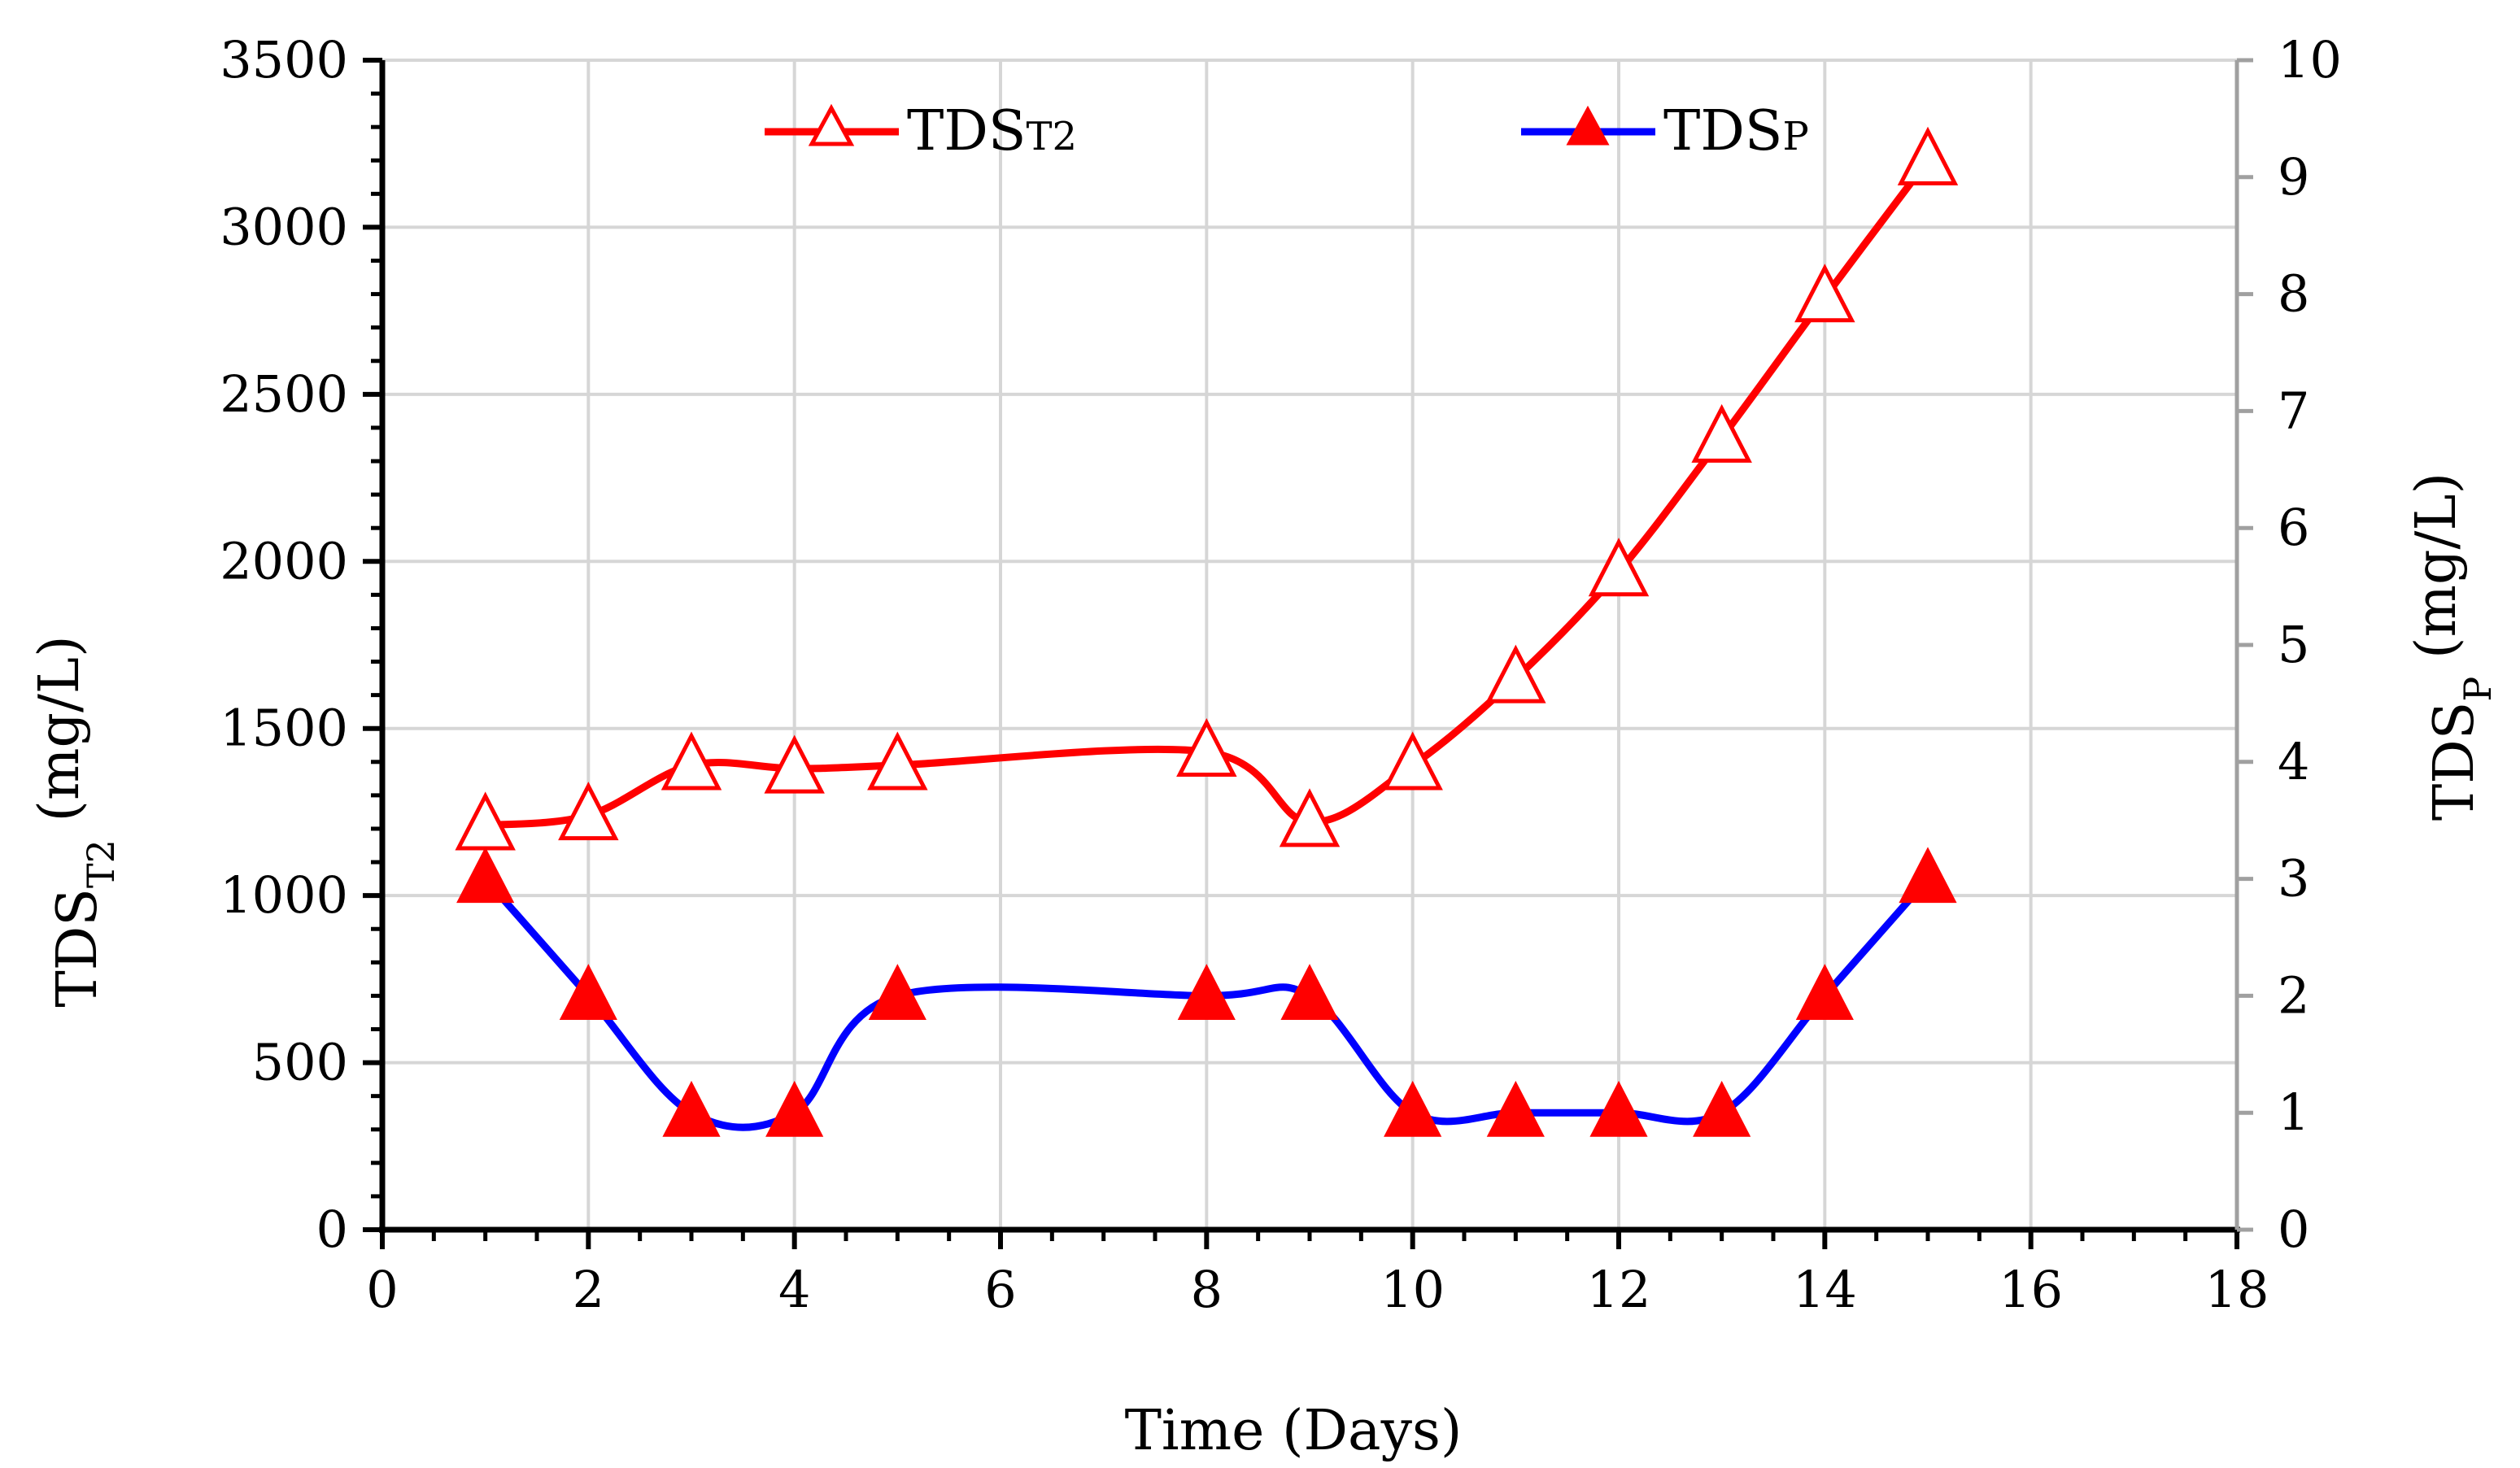 This screenshot has height=1468, width=2520. I want to click on y-right-tick-label: 3, so click(2293, 879).